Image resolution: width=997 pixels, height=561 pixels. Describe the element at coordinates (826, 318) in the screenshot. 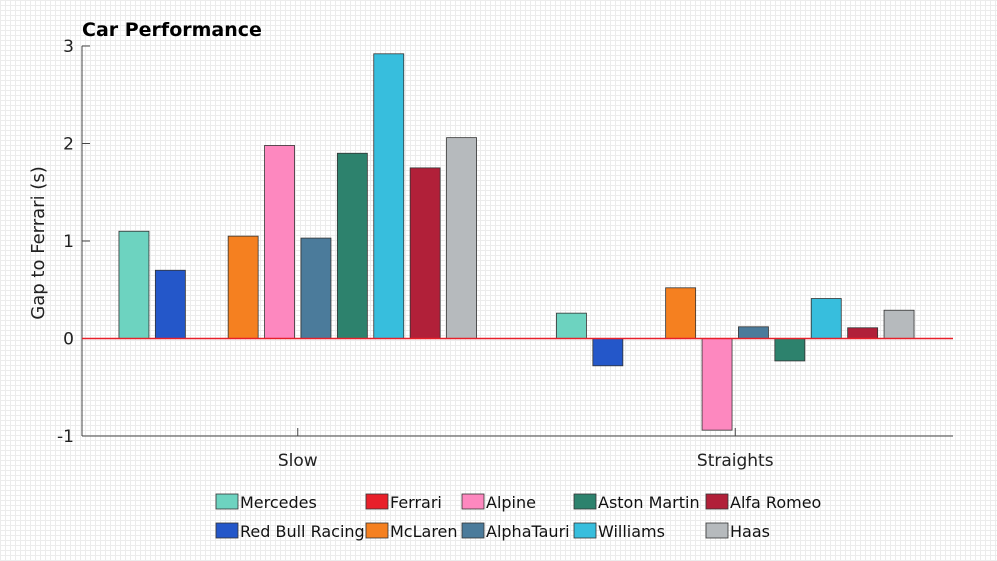

I see `bar-williams-straights` at that location.